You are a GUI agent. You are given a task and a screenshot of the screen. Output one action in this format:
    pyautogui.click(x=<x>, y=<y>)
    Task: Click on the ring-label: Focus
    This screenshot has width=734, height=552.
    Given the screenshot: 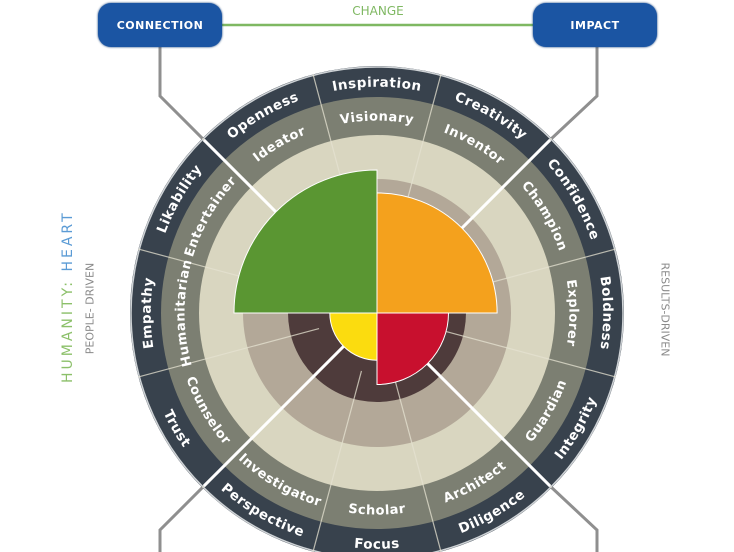 What is the action you would take?
    pyautogui.click(x=377, y=544)
    